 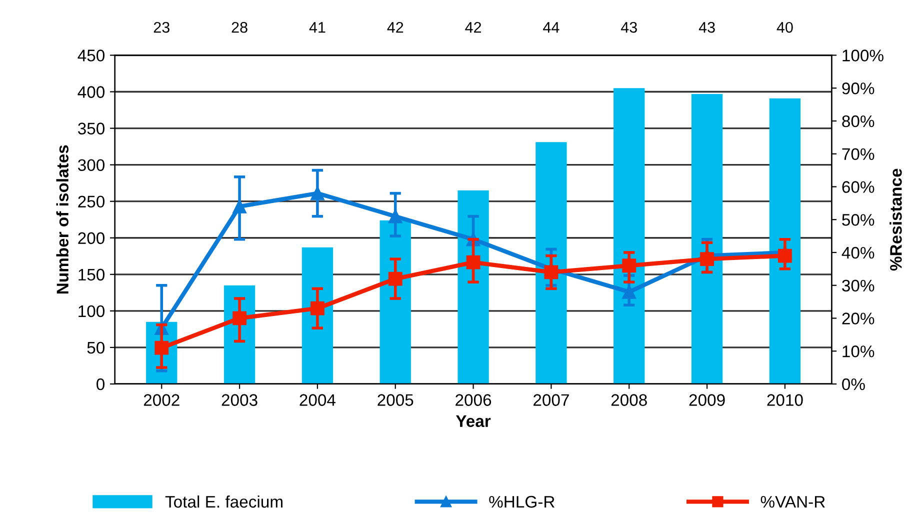 What do you see at coordinates (162, 400) in the screenshot?
I see `x-tick-label: 2002` at bounding box center [162, 400].